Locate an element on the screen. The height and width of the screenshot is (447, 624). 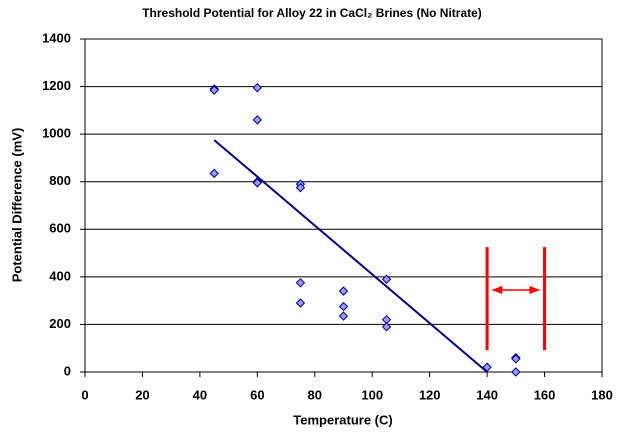
y-axis-label: Potential Difference (mV) is located at coordinates (16, 205).